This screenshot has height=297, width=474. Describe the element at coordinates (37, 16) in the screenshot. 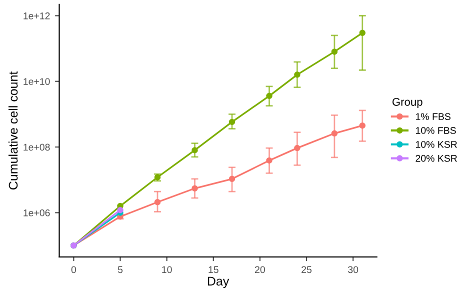

I see `y-tick-label: 1e+12` at that location.